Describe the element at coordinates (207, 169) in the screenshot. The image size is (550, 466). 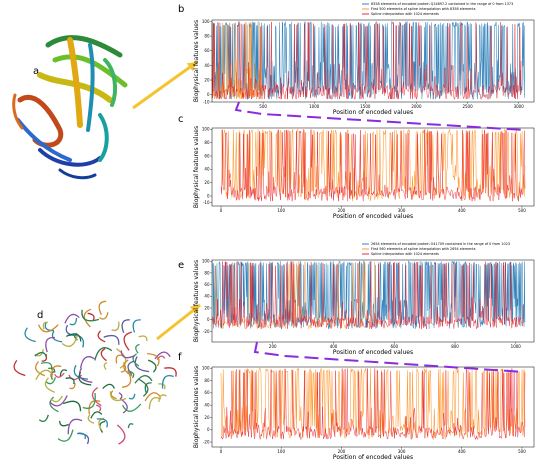
I see `y-tick-label-c-3: 40` at that location.